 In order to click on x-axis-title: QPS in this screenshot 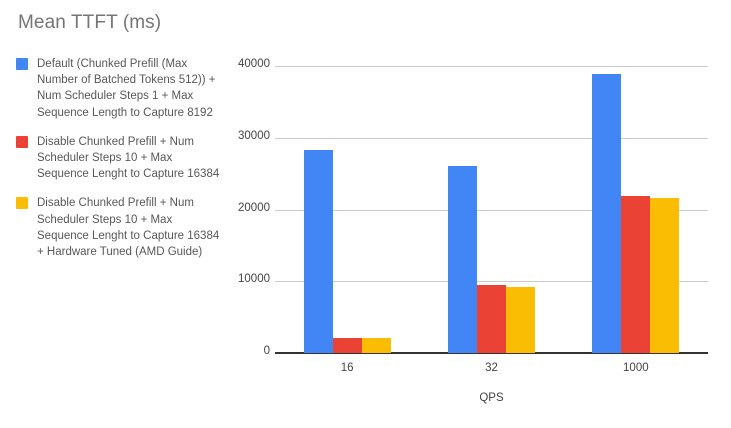, I will do `click(491, 398)`.